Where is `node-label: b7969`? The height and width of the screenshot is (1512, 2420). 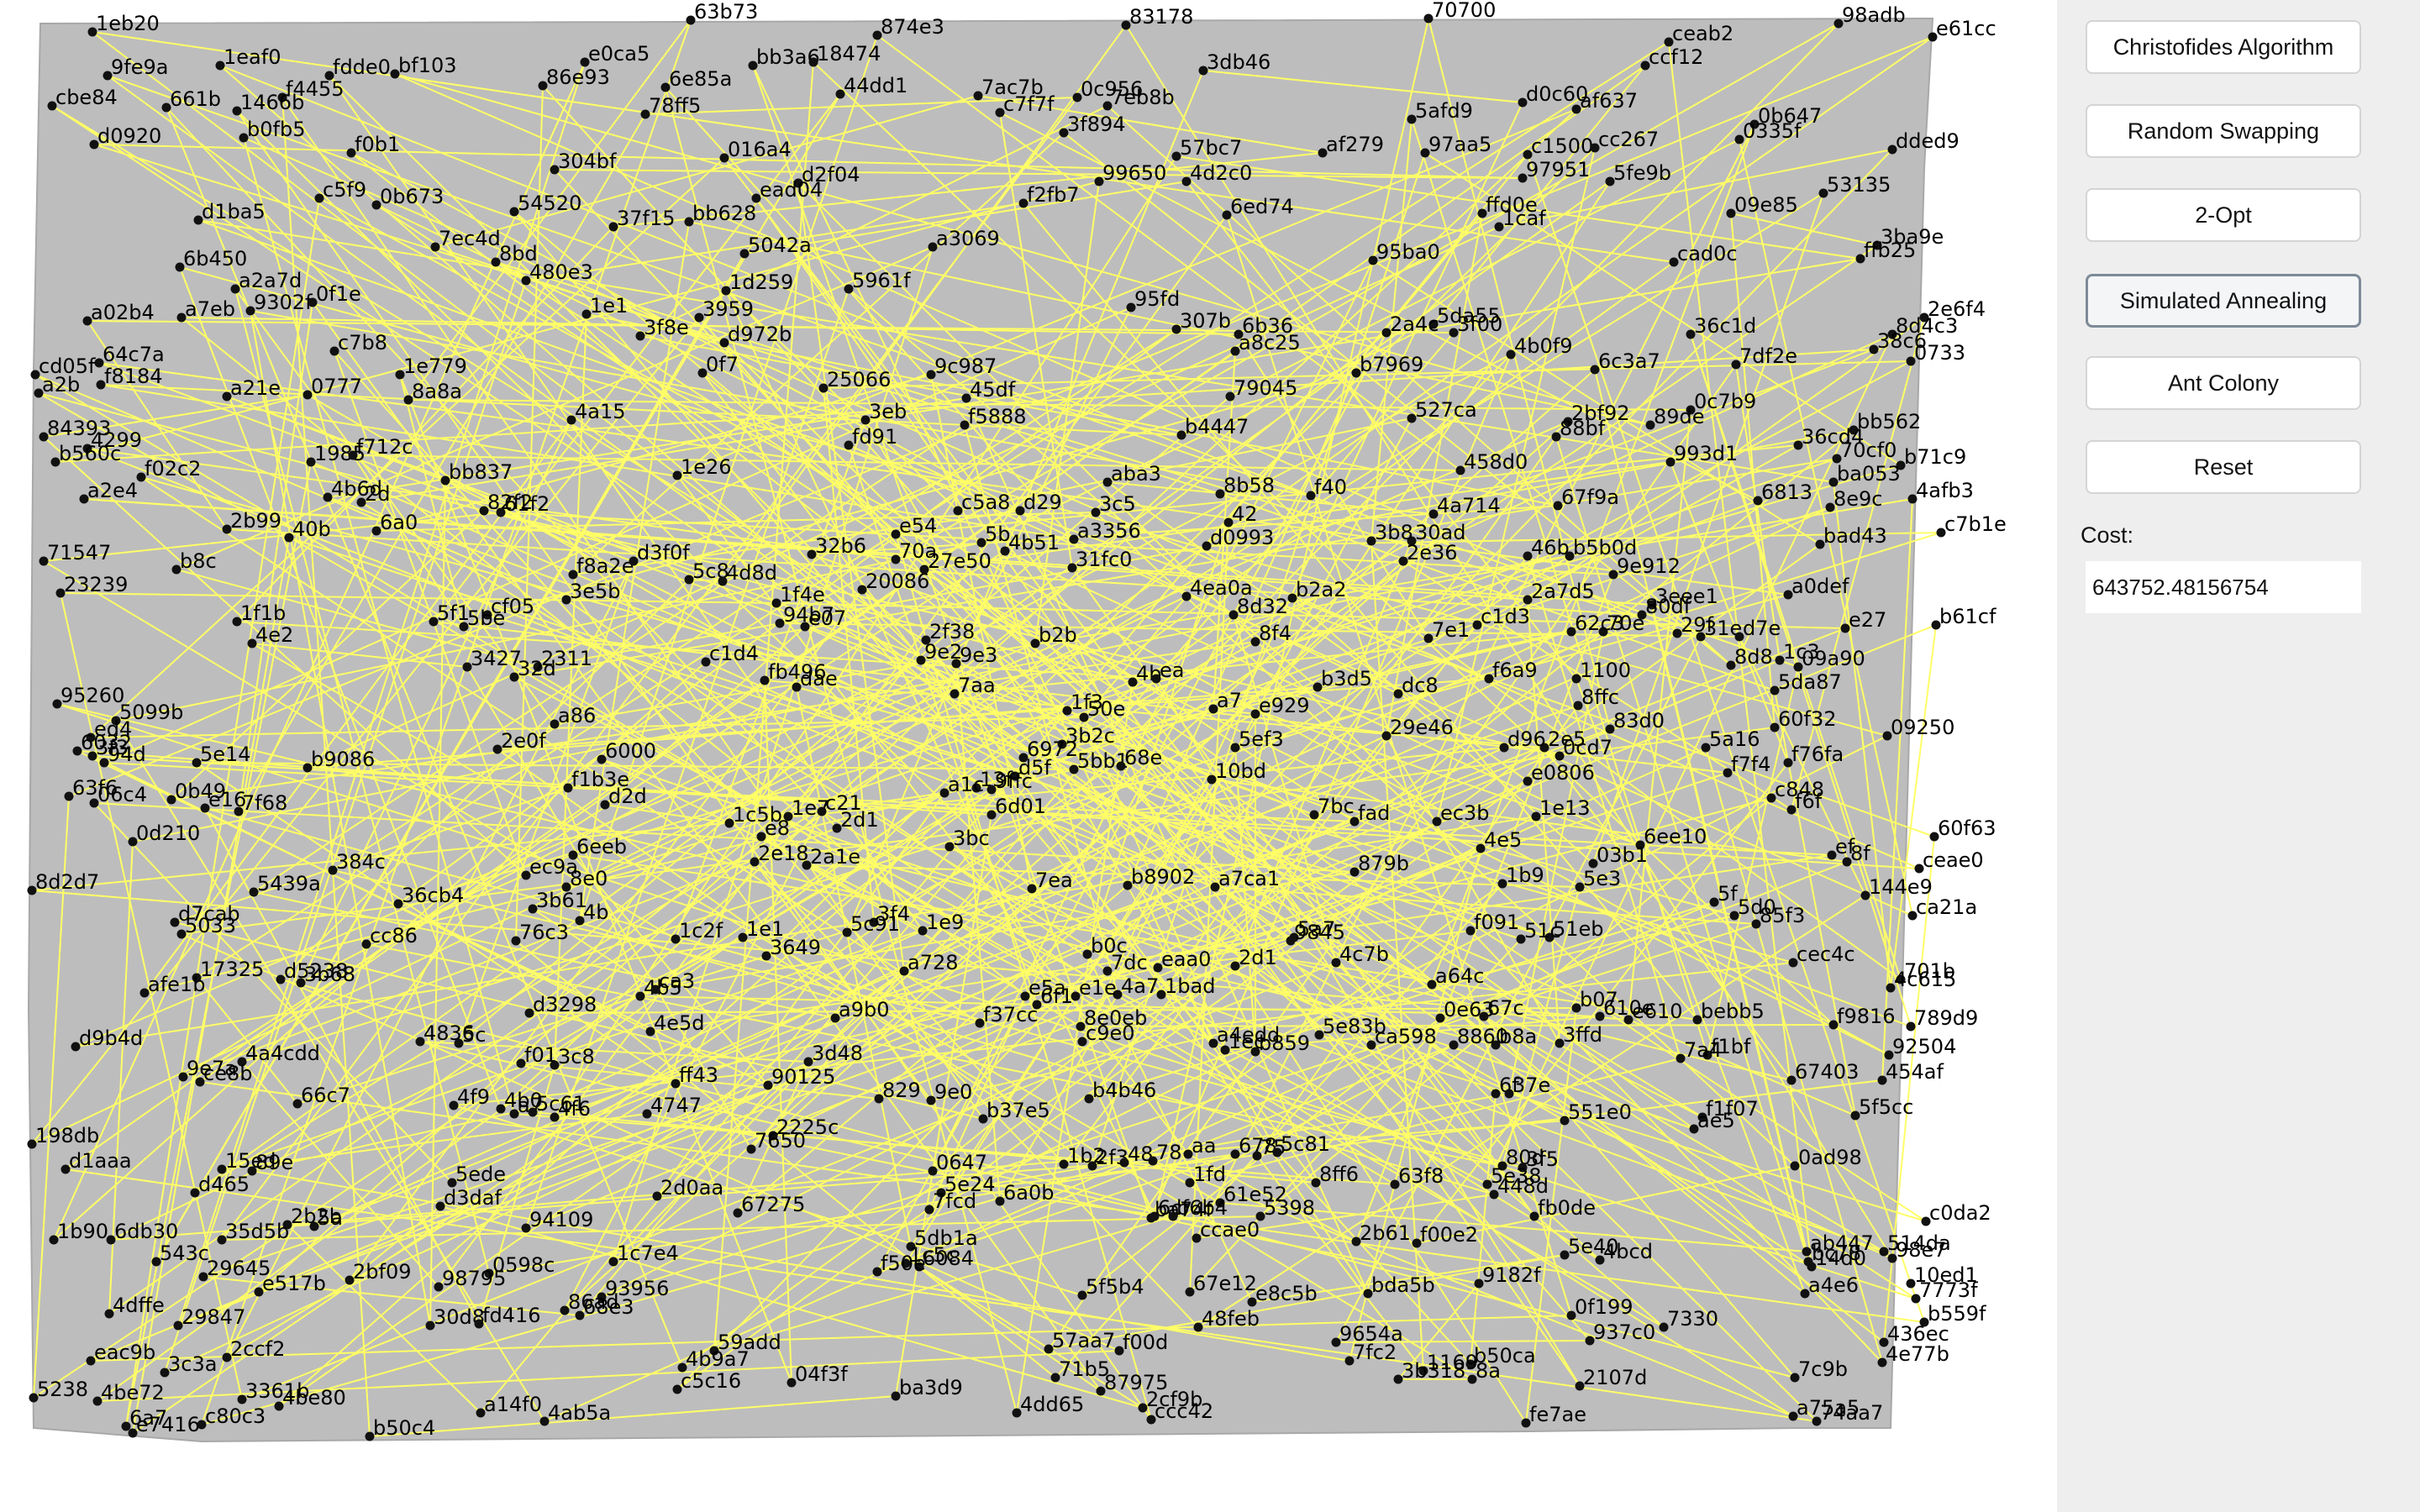
node-label: b7969 is located at coordinates (1391, 364).